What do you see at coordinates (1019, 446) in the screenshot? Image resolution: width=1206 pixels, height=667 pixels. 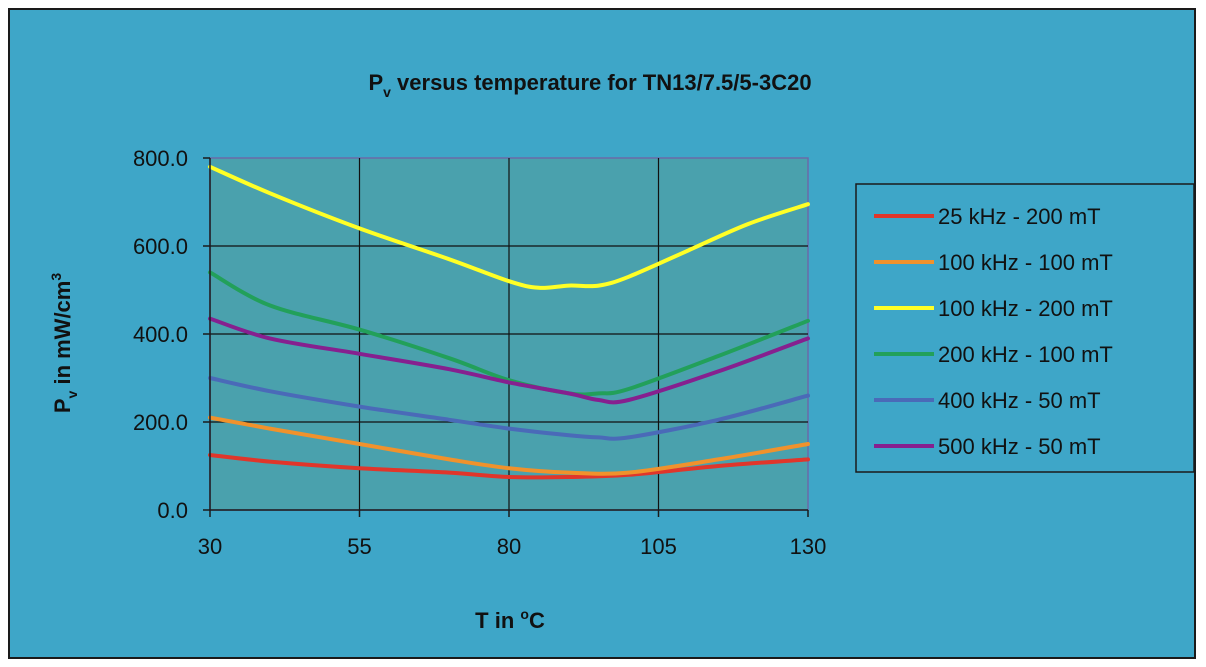 I see `legend-label: 500 kHz - 50 mT` at bounding box center [1019, 446].